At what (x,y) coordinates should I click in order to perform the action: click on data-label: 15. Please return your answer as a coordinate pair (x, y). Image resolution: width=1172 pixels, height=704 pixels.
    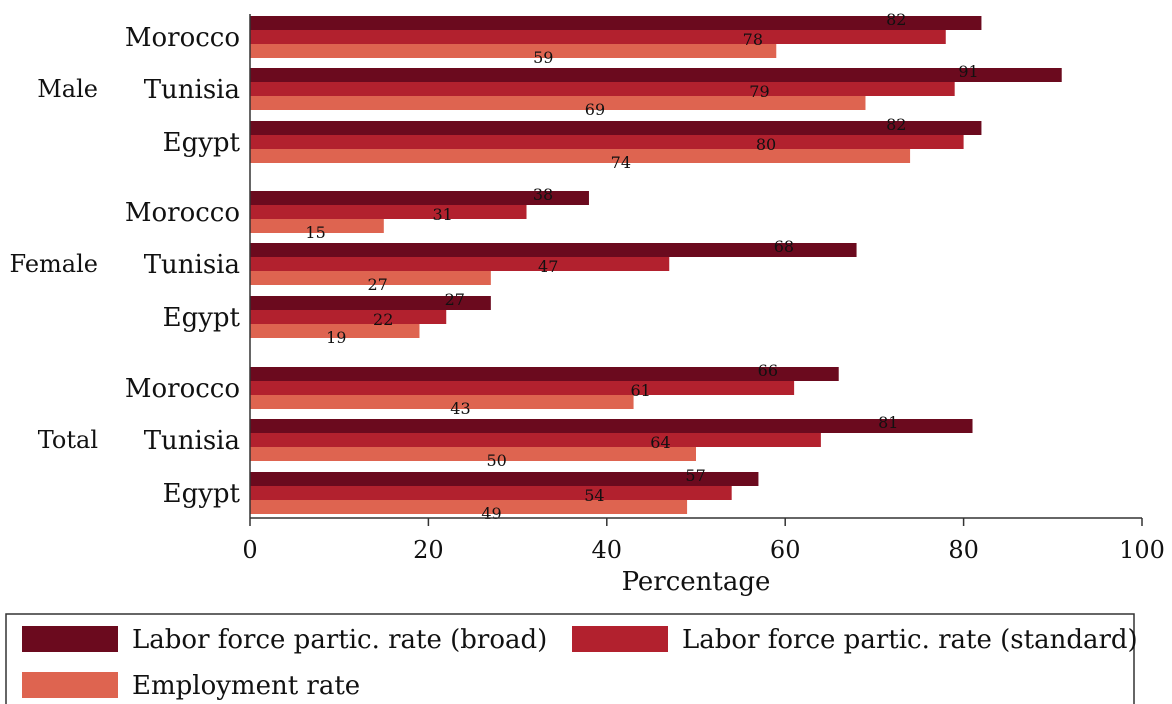
    Looking at the image, I should click on (315, 232).